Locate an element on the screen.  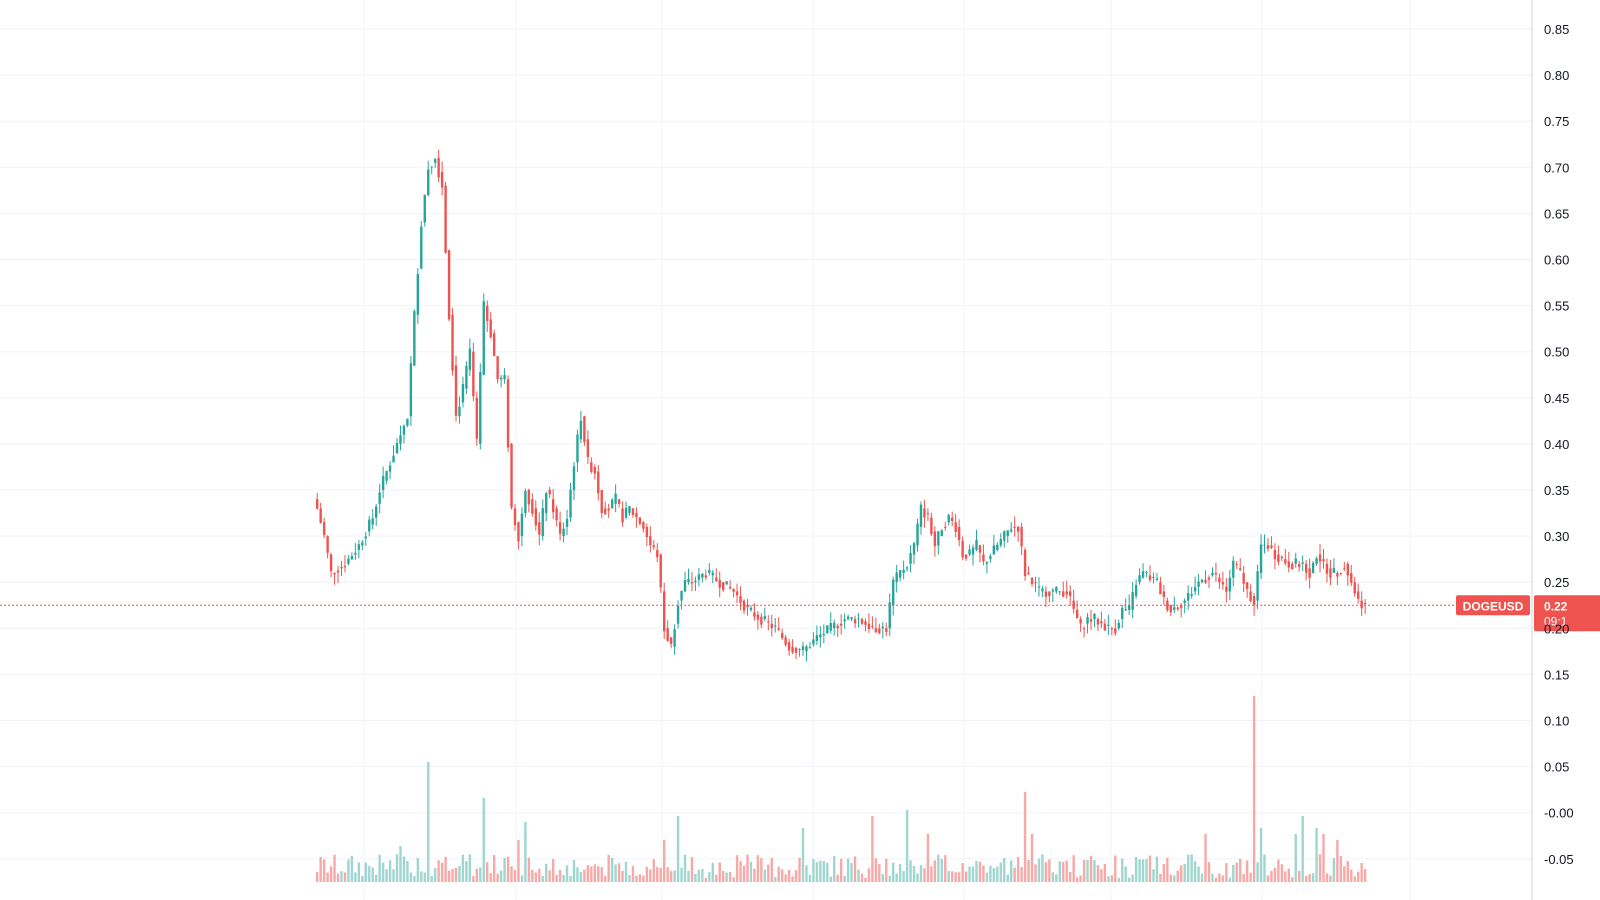
price-tick-label: 0.55 is located at coordinates (1556, 306).